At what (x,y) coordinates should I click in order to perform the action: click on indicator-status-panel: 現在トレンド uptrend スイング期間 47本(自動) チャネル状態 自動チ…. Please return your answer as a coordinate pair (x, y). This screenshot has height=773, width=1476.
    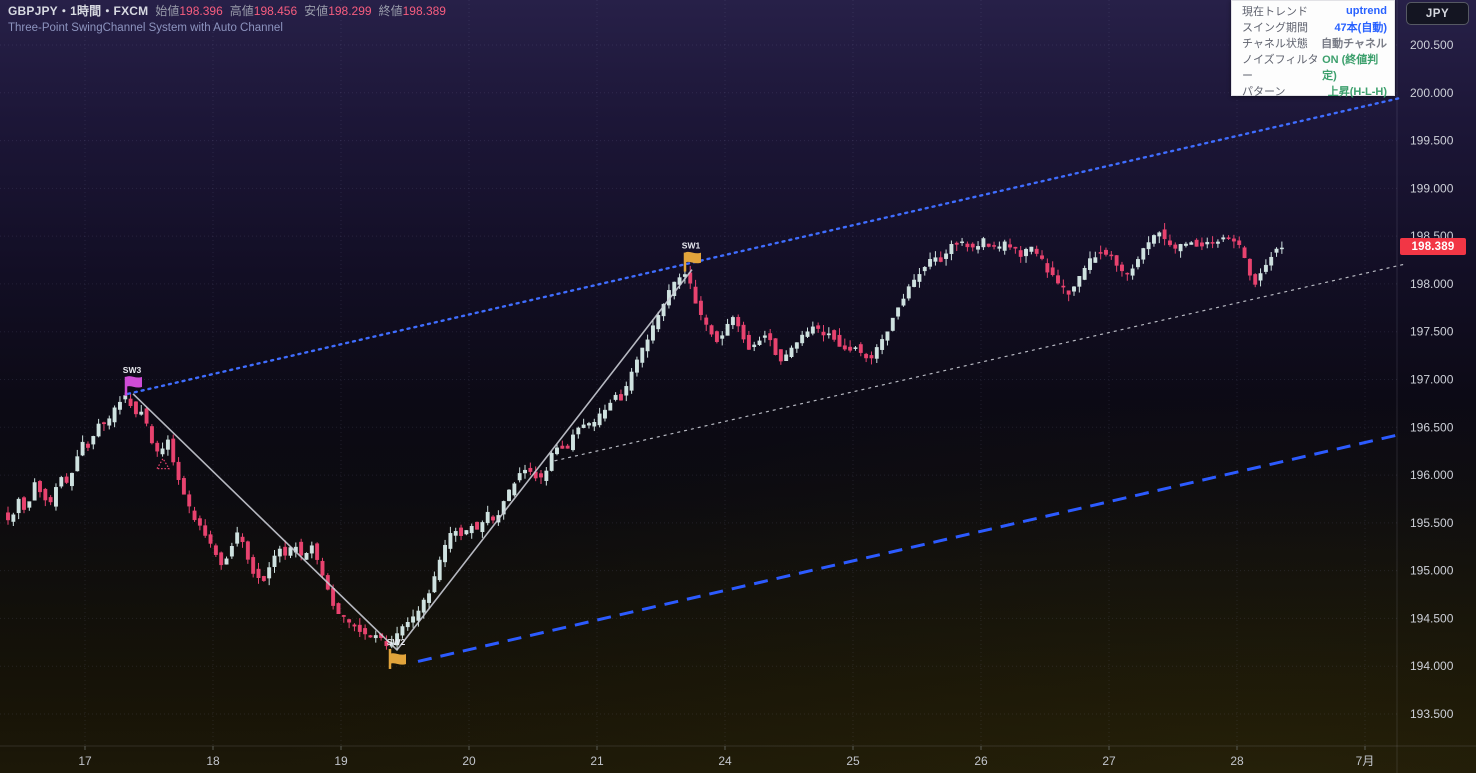
    Looking at the image, I should click on (1313, 49).